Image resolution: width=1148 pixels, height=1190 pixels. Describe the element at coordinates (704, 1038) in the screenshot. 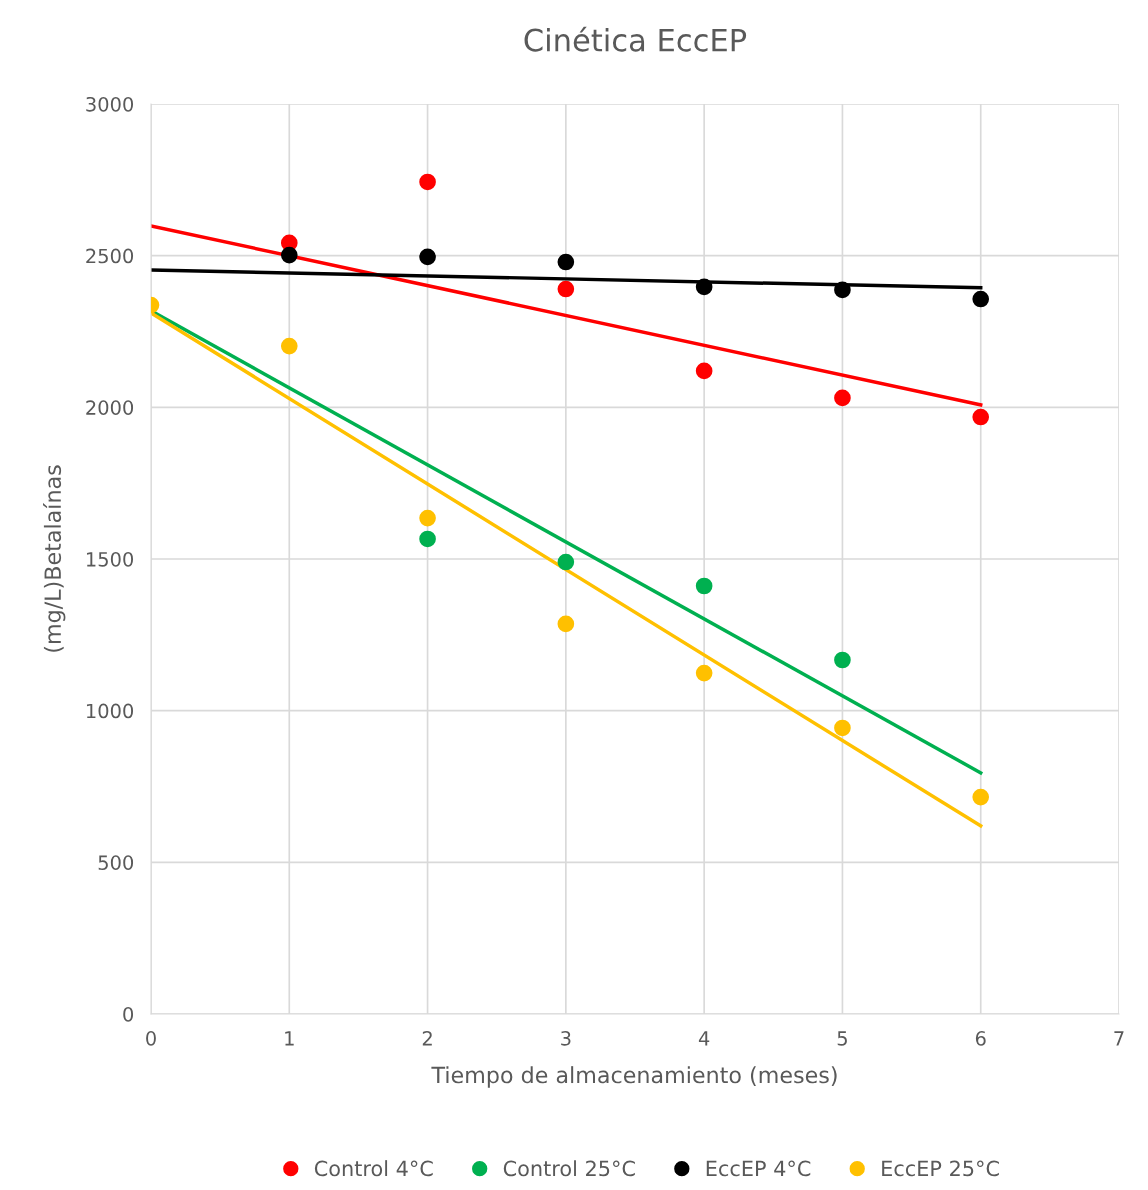

I see `x-tick-label: 4` at that location.